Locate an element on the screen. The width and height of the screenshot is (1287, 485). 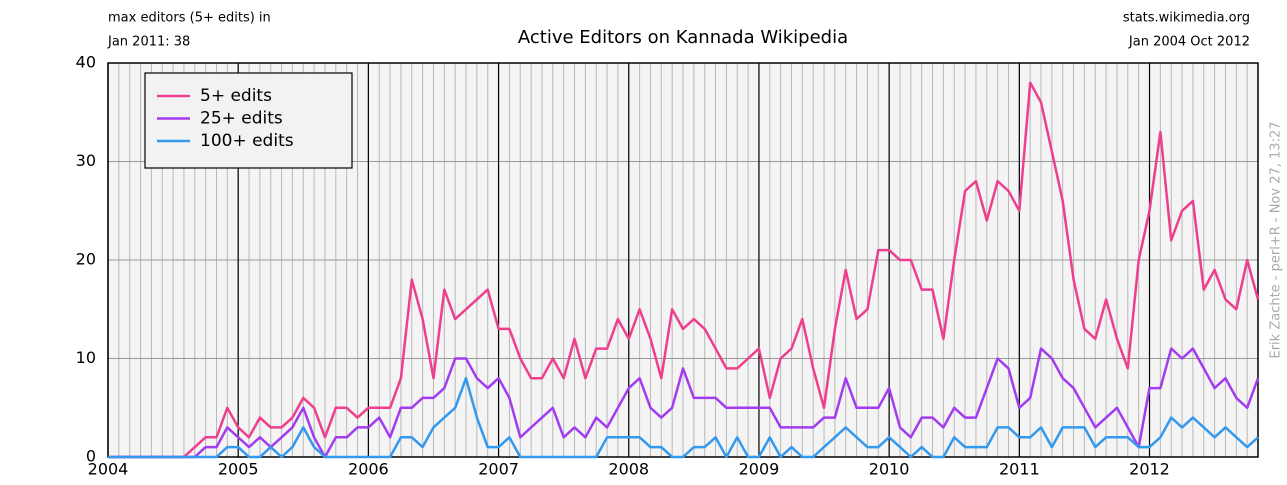
y-tick-label: 30 is located at coordinates (86, 160).